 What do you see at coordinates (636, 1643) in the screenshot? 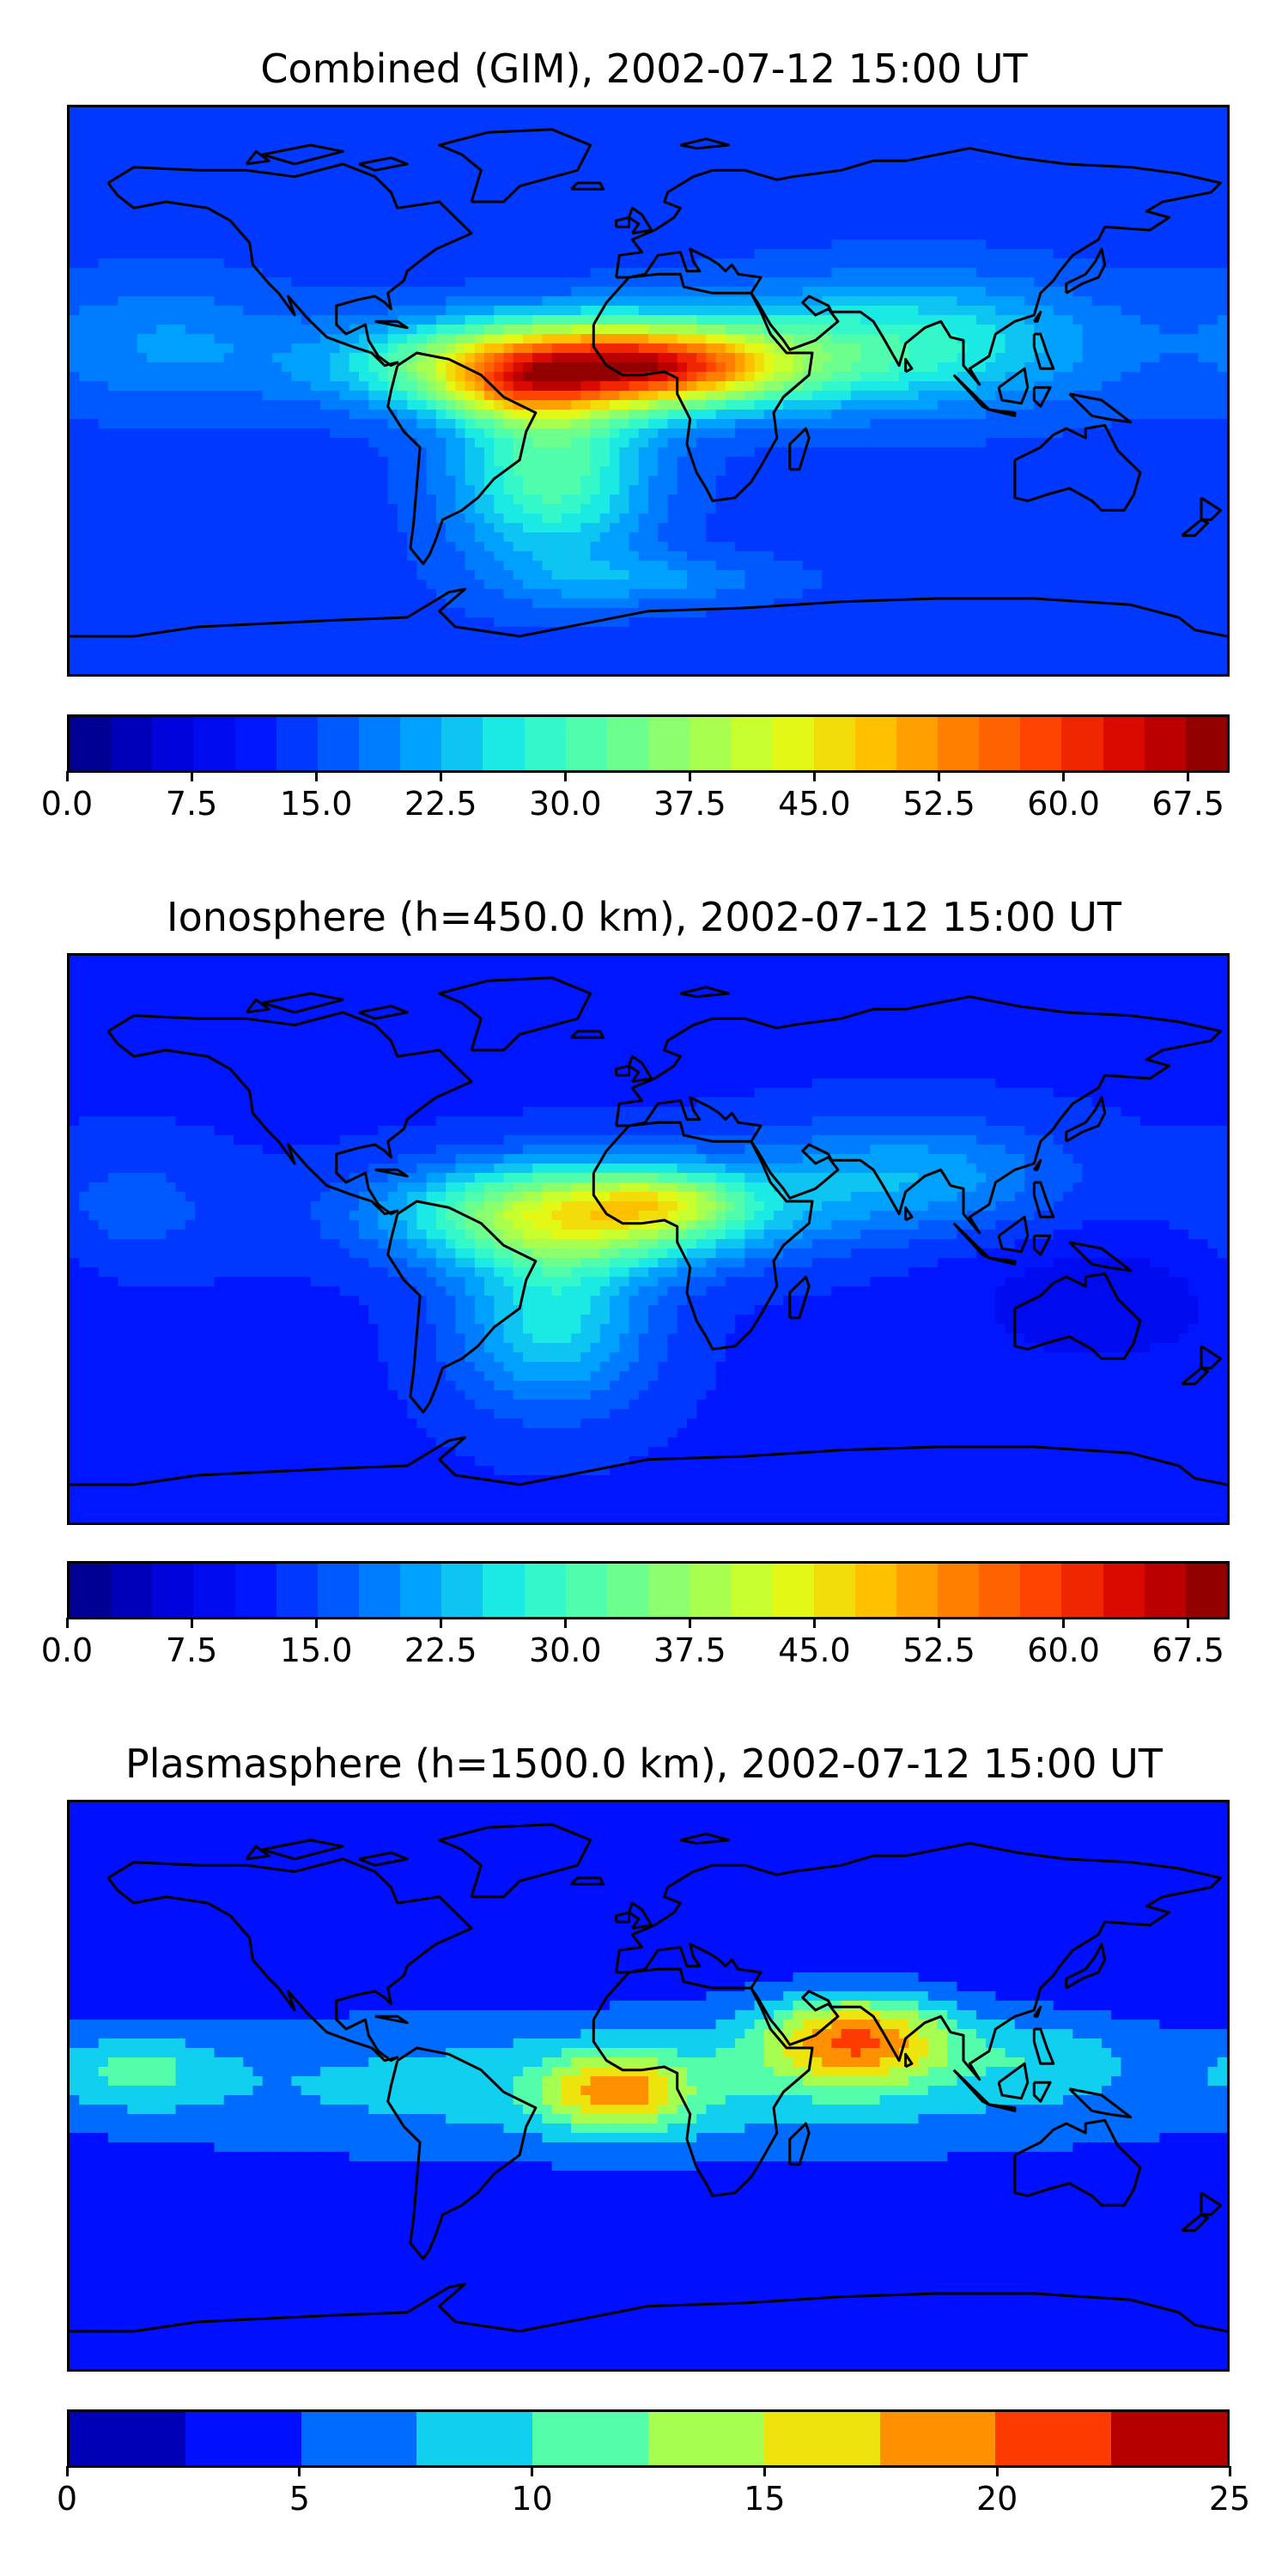
I see `colorbar-ticks-ionosphere: 0.0 7.5 15.0 22.5 30.0 37.5 45.0 52.5 60.0 67.5` at bounding box center [636, 1643].